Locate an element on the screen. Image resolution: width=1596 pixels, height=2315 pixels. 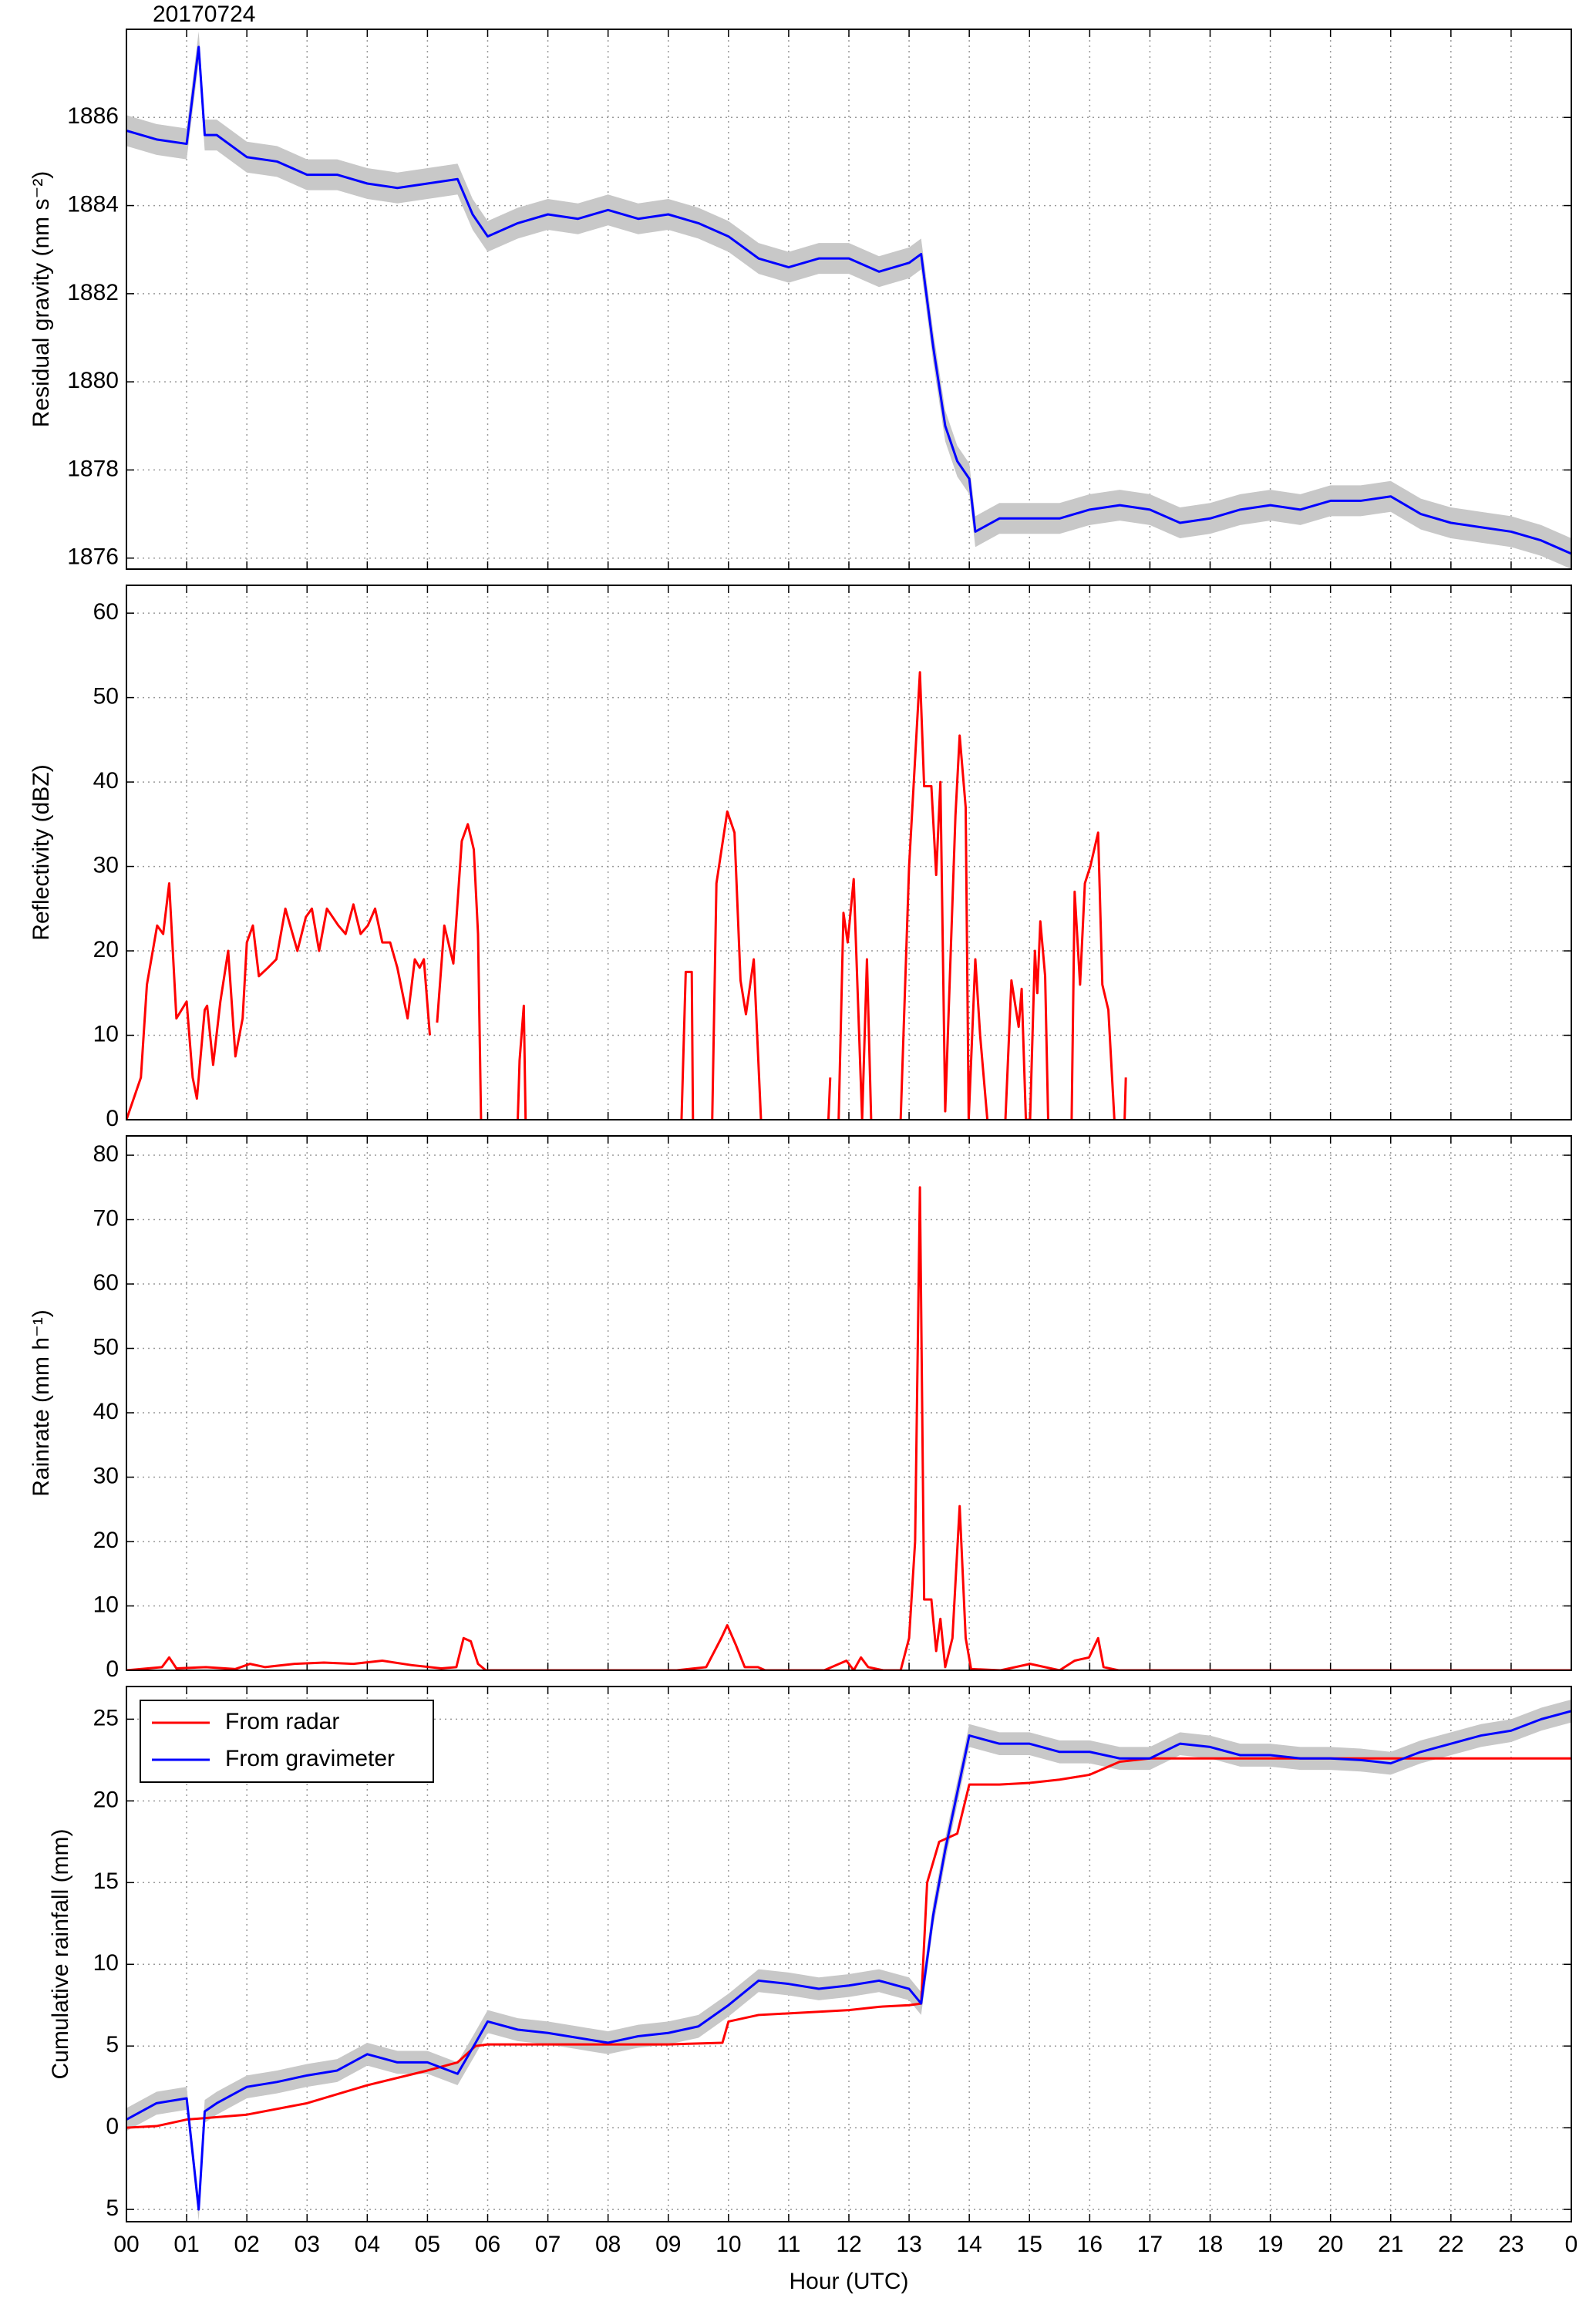
y-tick-label: 1886 is located at coordinates (93, 116).